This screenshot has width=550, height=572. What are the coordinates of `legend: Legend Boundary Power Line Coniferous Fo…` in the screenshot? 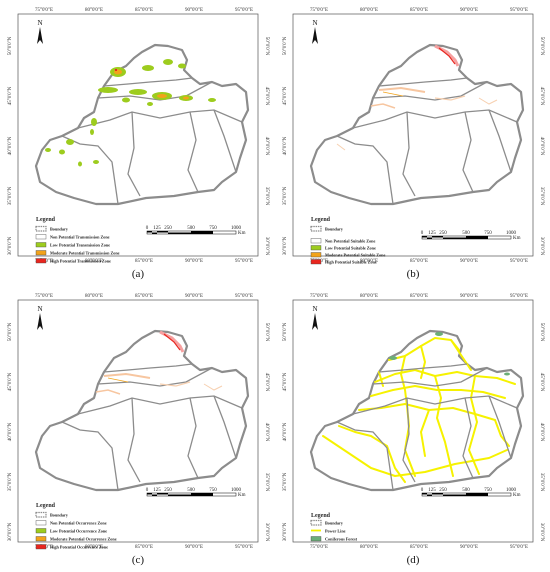 It's located at (334, 527).